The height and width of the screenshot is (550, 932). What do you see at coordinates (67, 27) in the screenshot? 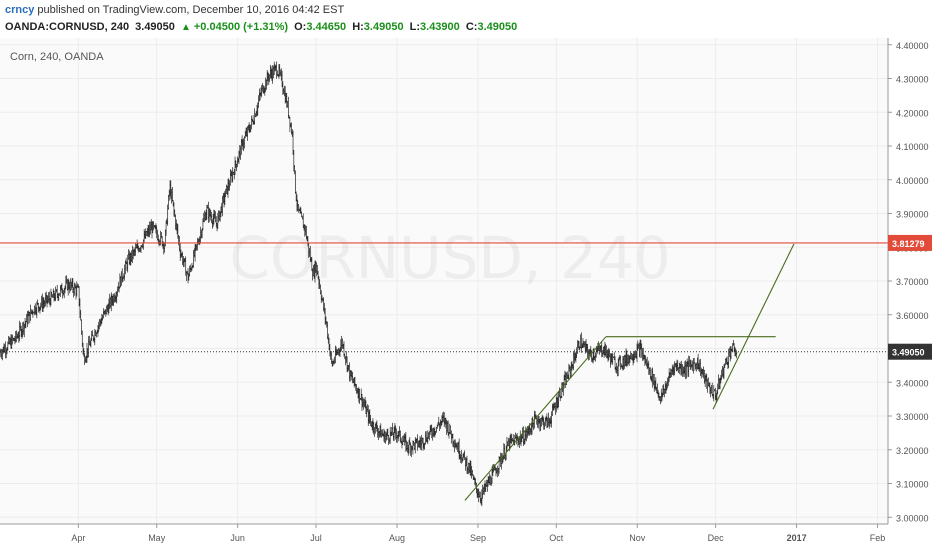
I see `symbol-label: OANDA:CORNUSD, 240` at bounding box center [67, 27].